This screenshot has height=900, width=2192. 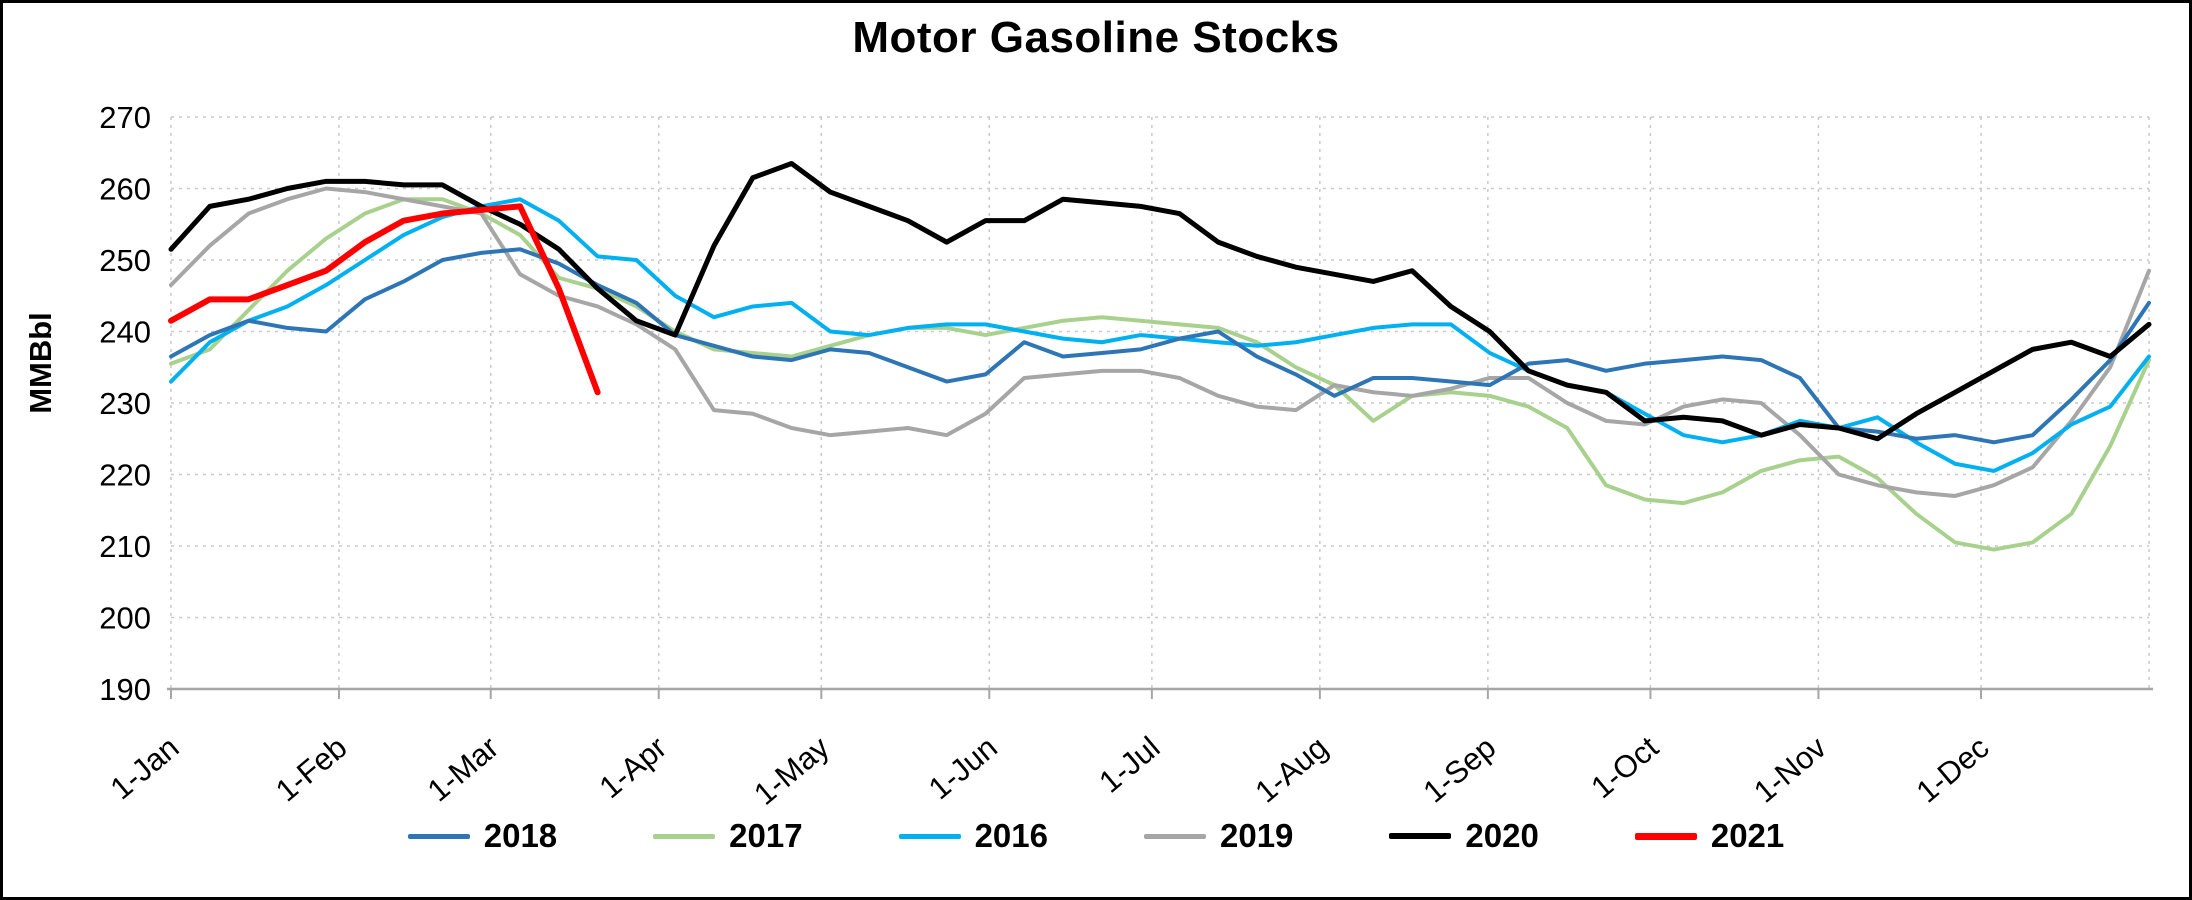 I want to click on legend-item-2020: 2020, so click(x=1464, y=836).